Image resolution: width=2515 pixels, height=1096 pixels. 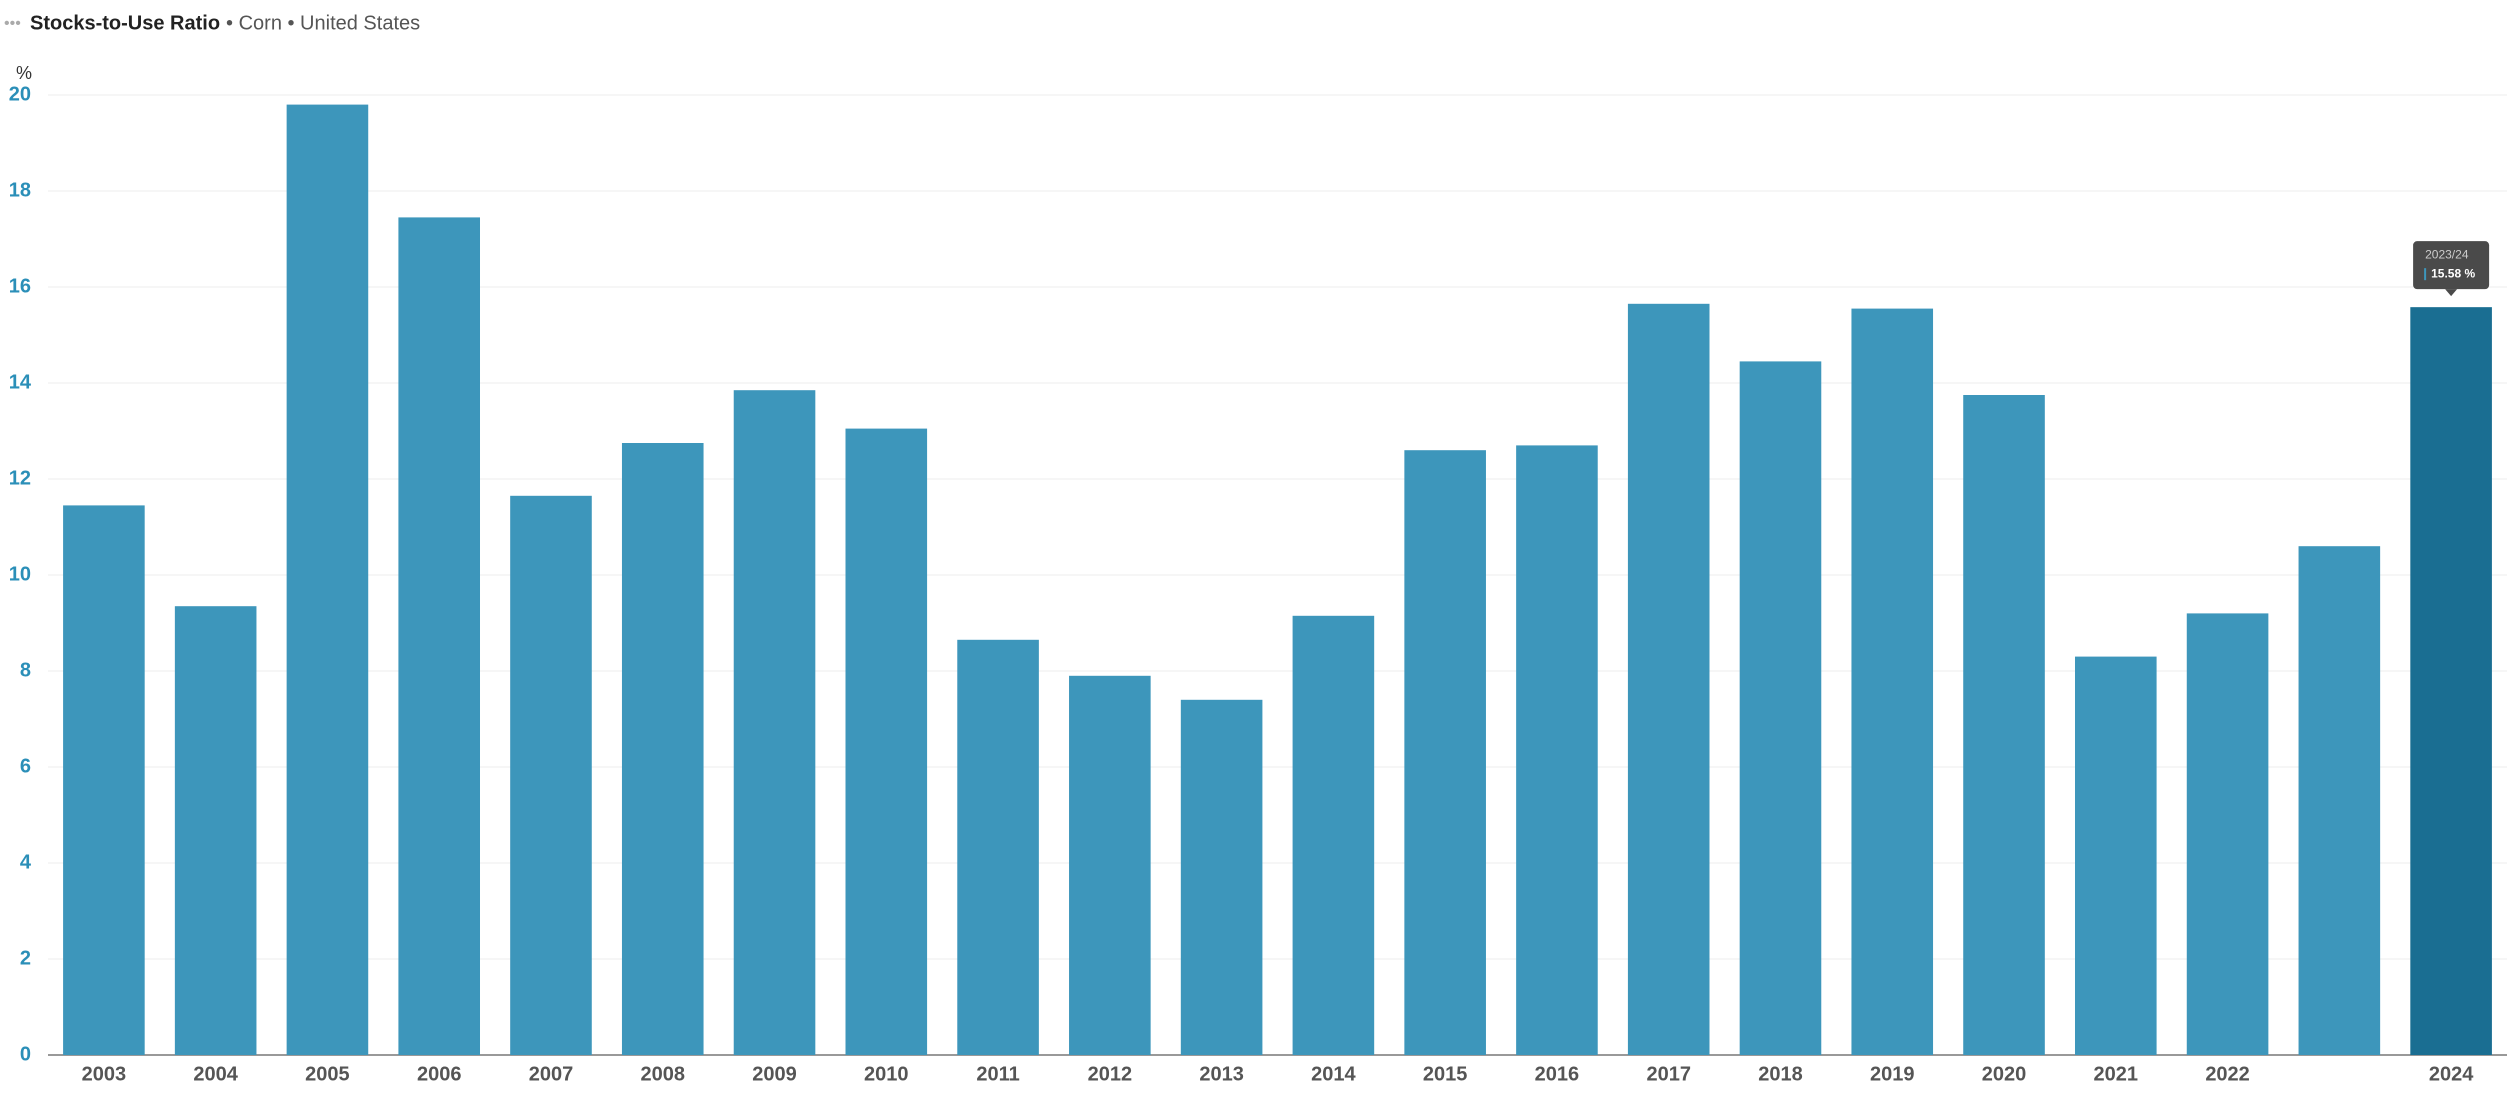 What do you see at coordinates (1445, 1074) in the screenshot?
I see `x-tick-label: 2015` at bounding box center [1445, 1074].